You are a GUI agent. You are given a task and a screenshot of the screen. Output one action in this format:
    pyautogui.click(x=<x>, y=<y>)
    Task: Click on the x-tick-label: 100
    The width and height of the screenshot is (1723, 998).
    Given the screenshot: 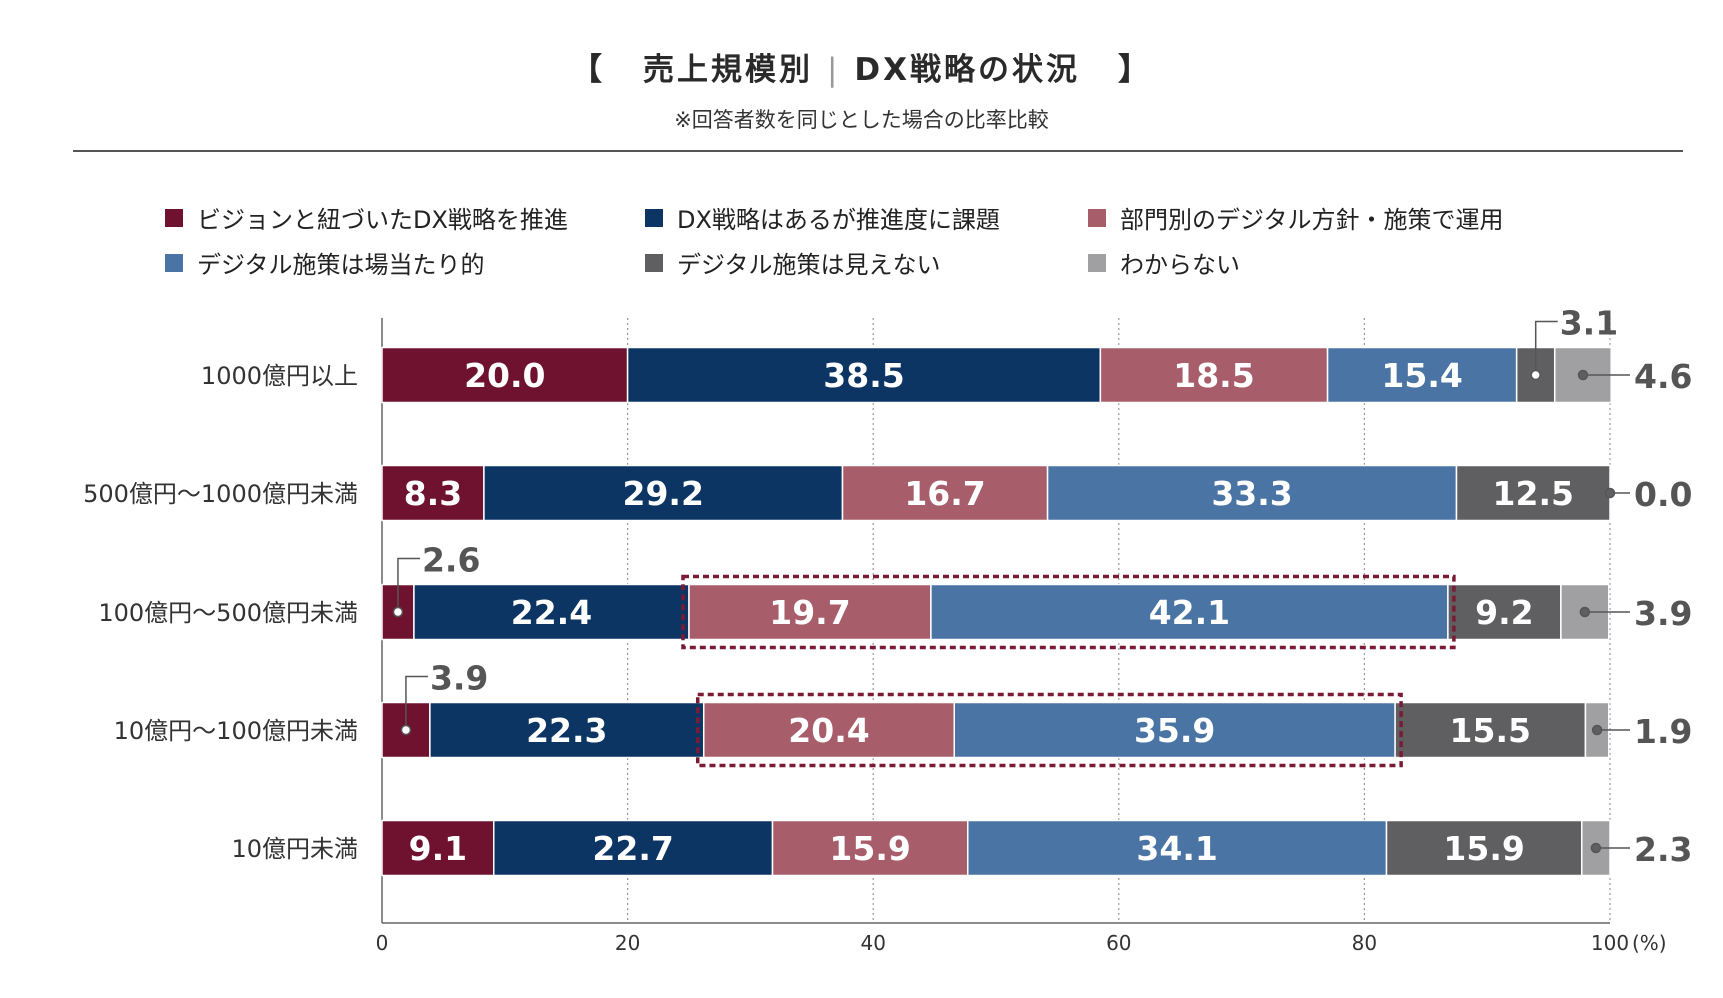 What is the action you would take?
    pyautogui.click(x=1610, y=943)
    